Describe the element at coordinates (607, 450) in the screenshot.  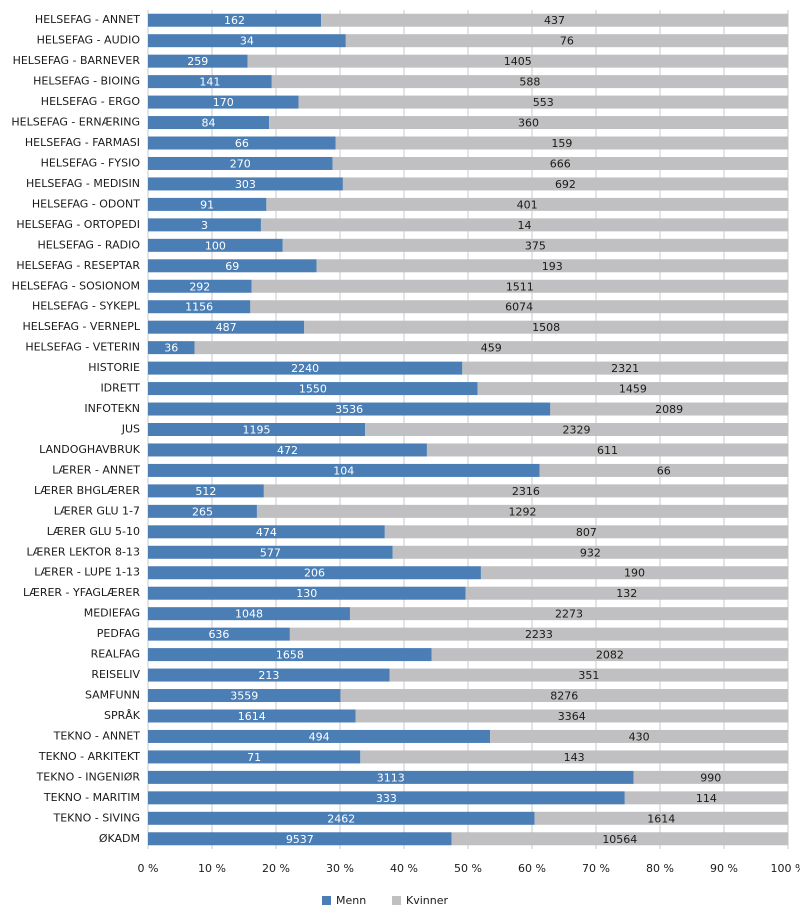
I see `data-label: 611` at that location.